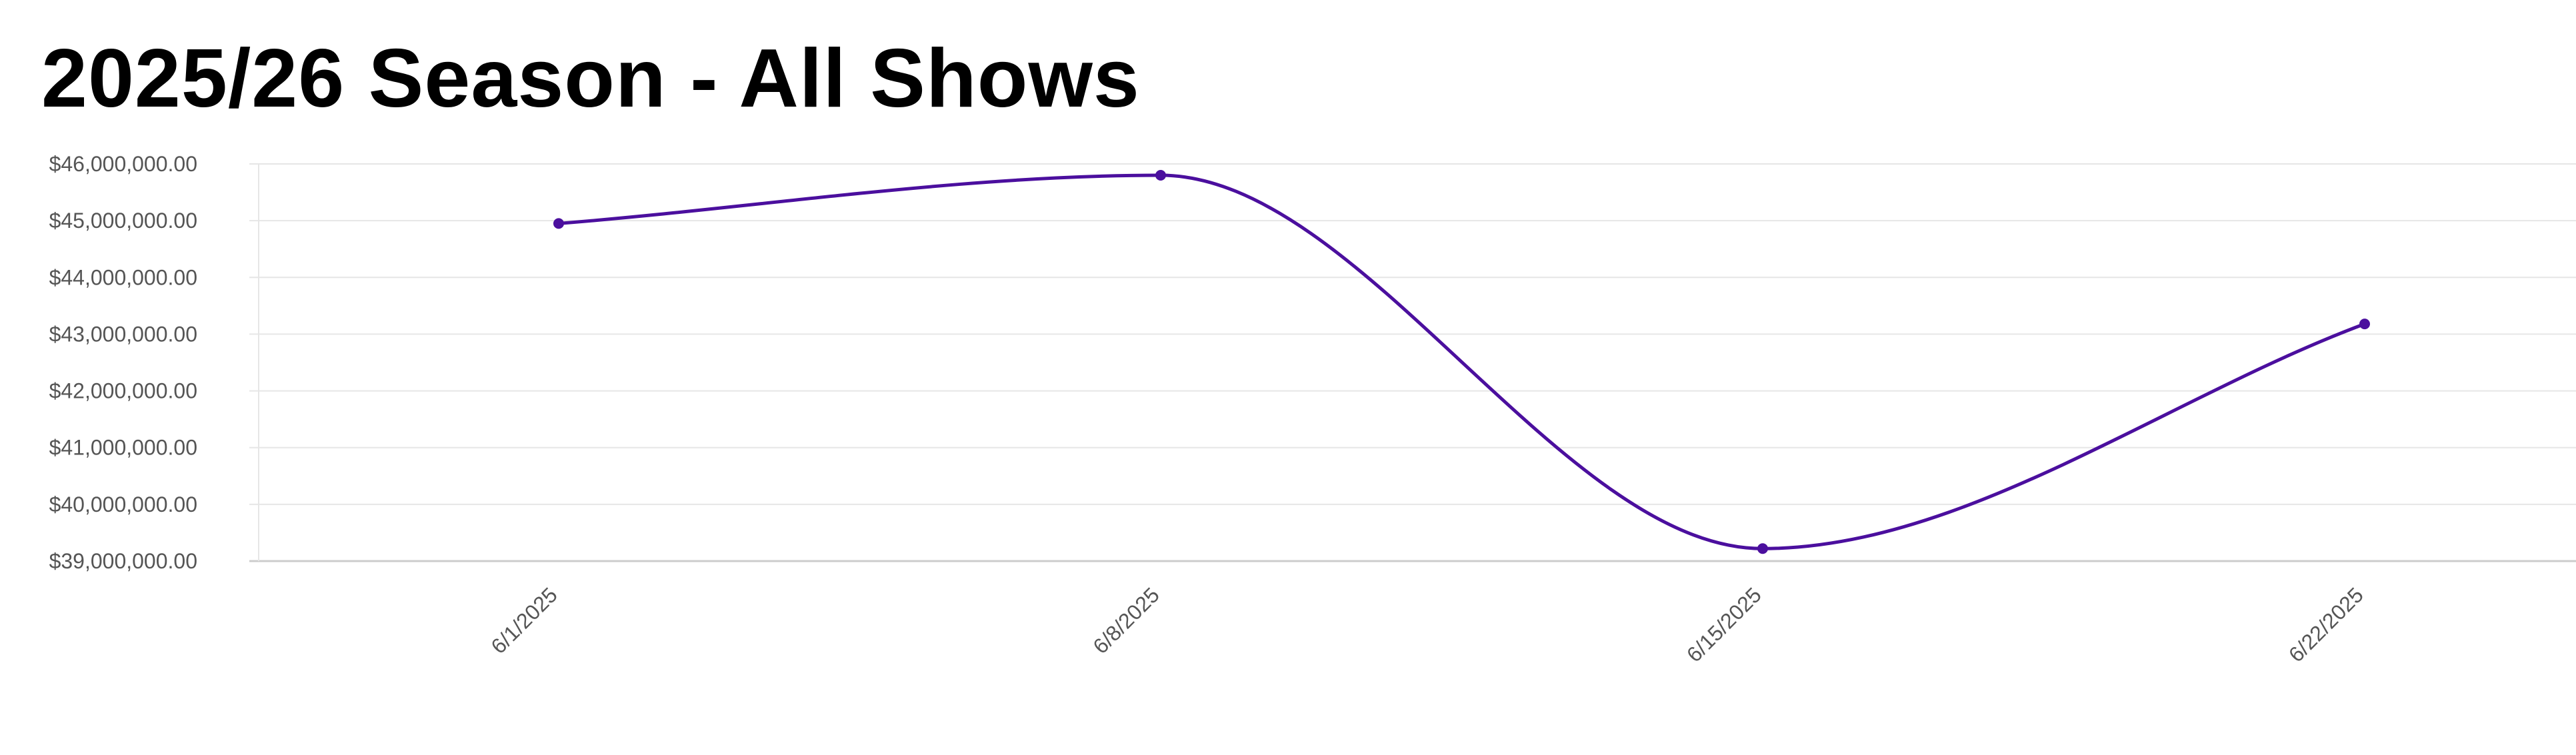  What do you see at coordinates (123, 448) in the screenshot?
I see `y-tick-label: $41,000,000.00` at bounding box center [123, 448].